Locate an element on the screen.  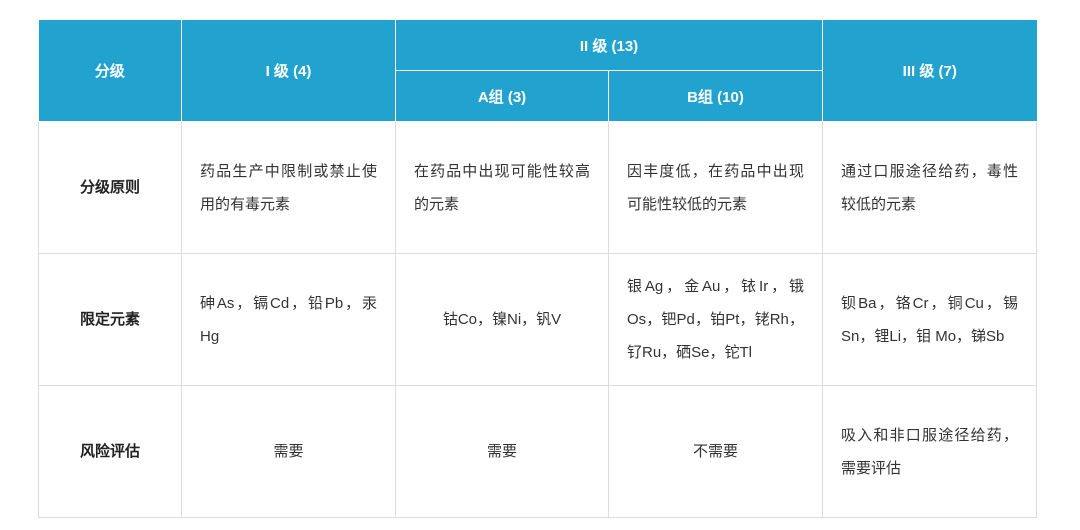
cell: 钴Co，镍Ni，钒V is located at coordinates (502, 319).